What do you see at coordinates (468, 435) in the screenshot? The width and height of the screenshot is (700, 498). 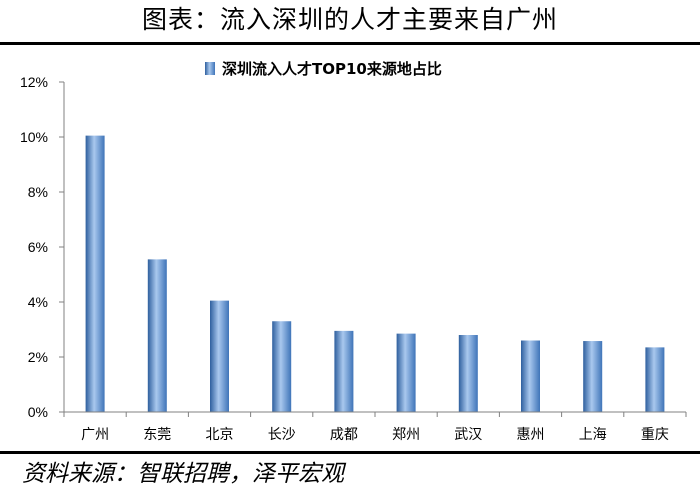 I see `x-category-label: 武汉` at bounding box center [468, 435].